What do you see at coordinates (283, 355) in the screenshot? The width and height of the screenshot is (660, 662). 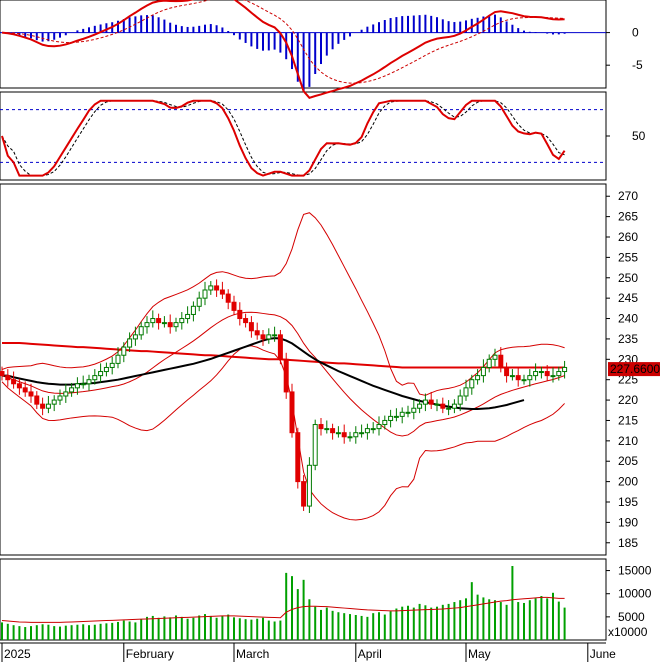 I see `sma-long-line` at bounding box center [283, 355].